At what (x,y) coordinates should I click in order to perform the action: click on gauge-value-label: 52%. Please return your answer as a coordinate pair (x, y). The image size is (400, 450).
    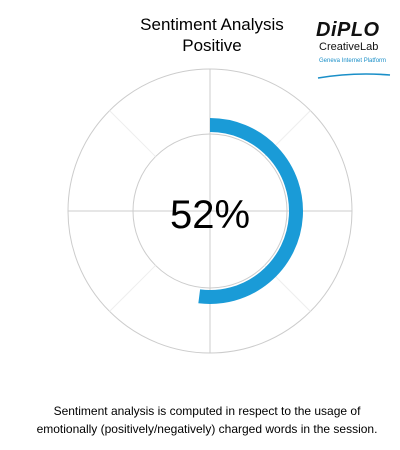
    Looking at the image, I should click on (210, 215).